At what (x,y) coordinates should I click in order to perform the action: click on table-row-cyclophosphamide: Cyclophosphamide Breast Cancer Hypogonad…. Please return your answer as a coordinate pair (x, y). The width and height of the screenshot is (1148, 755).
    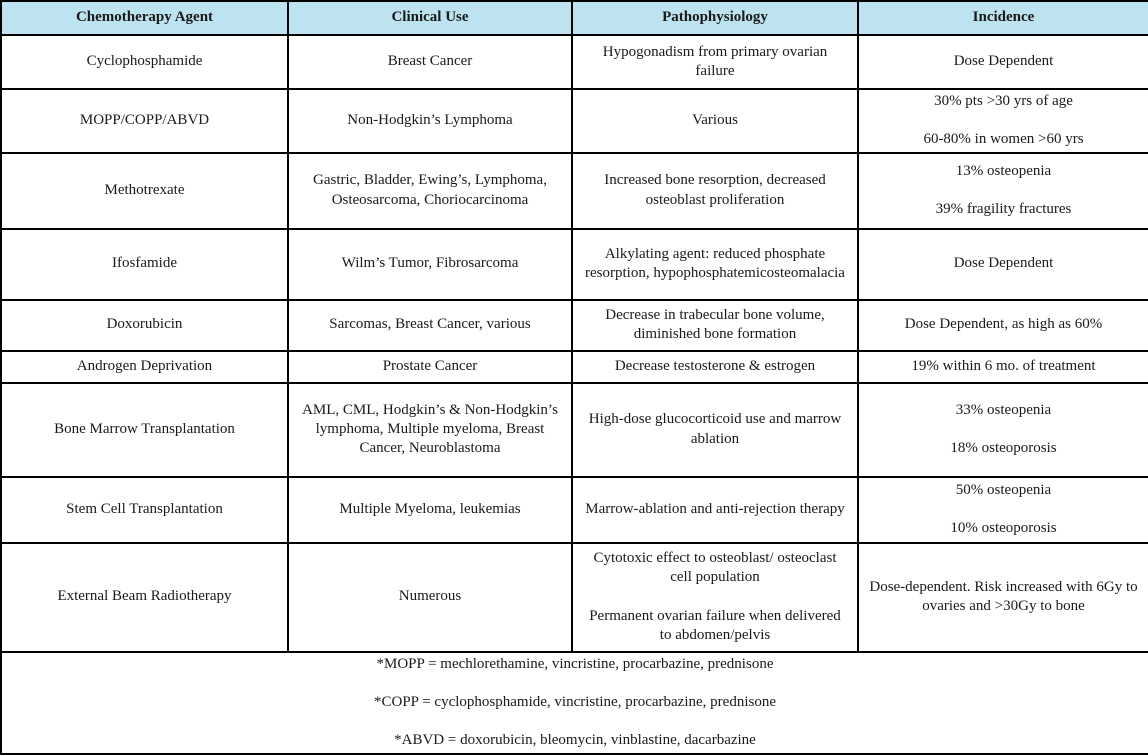
    Looking at the image, I should click on (574, 62).